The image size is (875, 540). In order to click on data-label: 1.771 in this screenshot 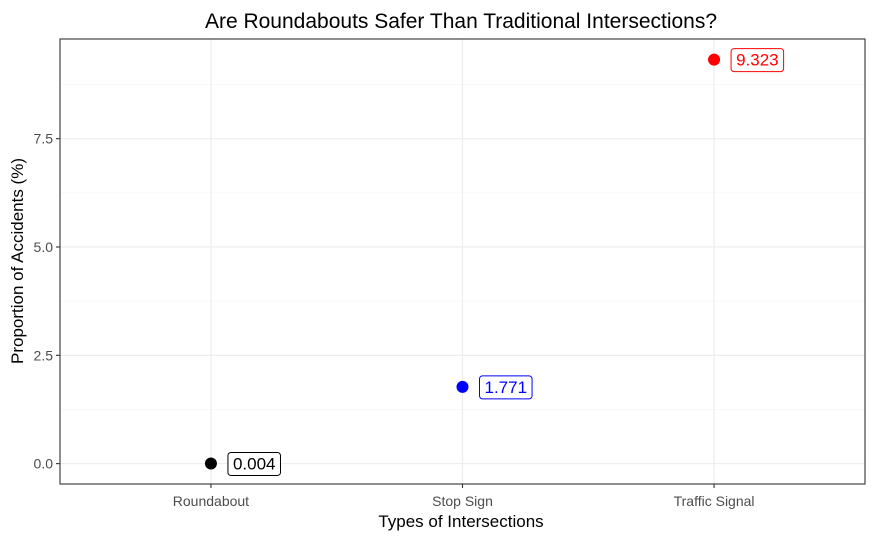, I will do `click(506, 387)`.